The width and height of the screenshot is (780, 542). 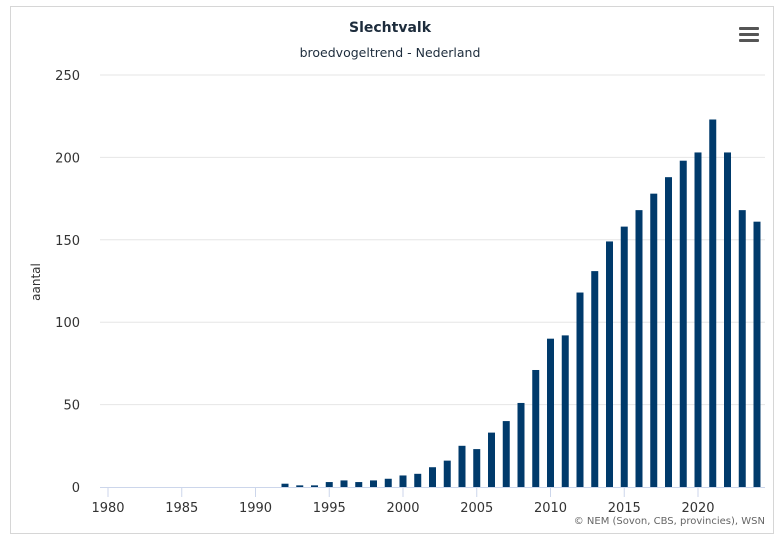 I want to click on chart-title: Slechtvalk, so click(x=390, y=28).